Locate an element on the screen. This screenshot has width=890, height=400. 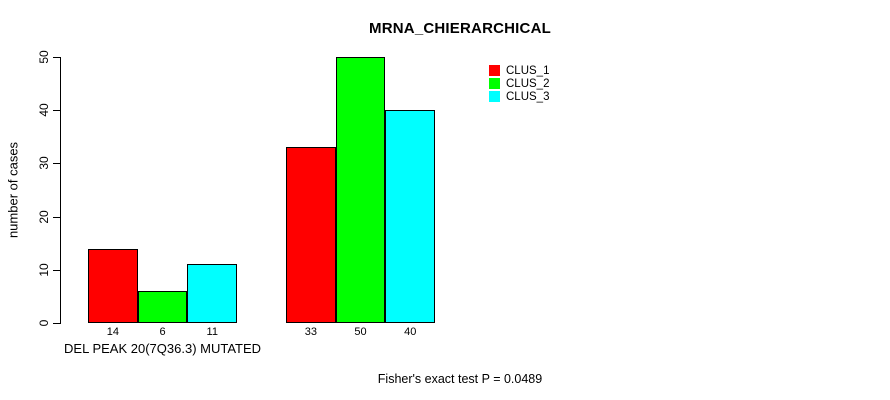
legend-item-clus3: CLUS_3 is located at coordinates (519, 96).